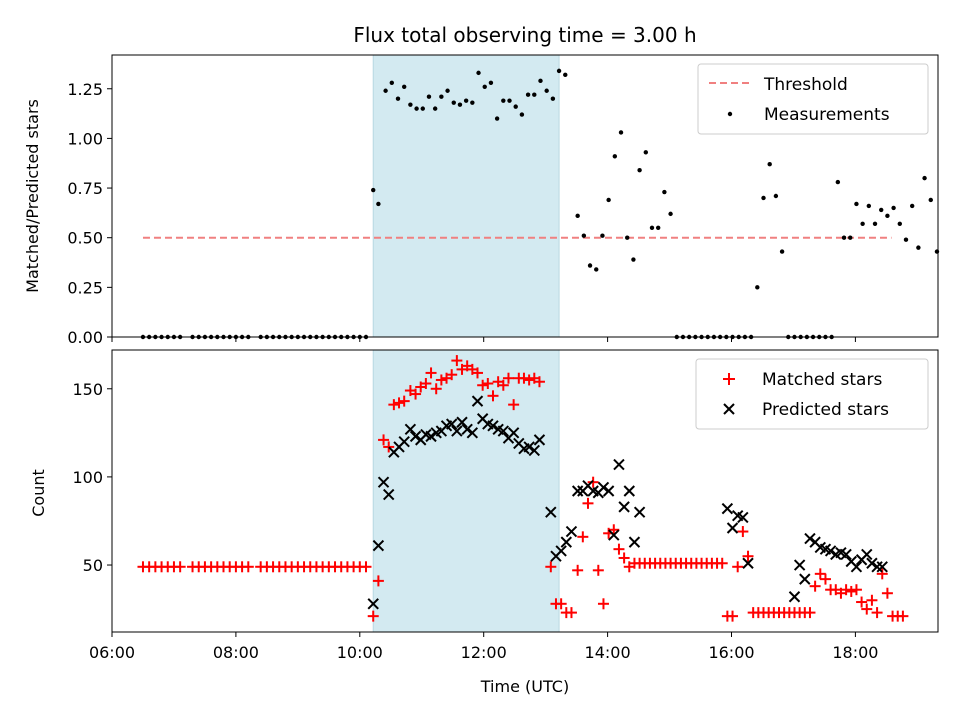 This screenshot has height=720, width=960. Describe the element at coordinates (466, 491) in the screenshot. I see `bottom-shaded-region-layer` at that location.